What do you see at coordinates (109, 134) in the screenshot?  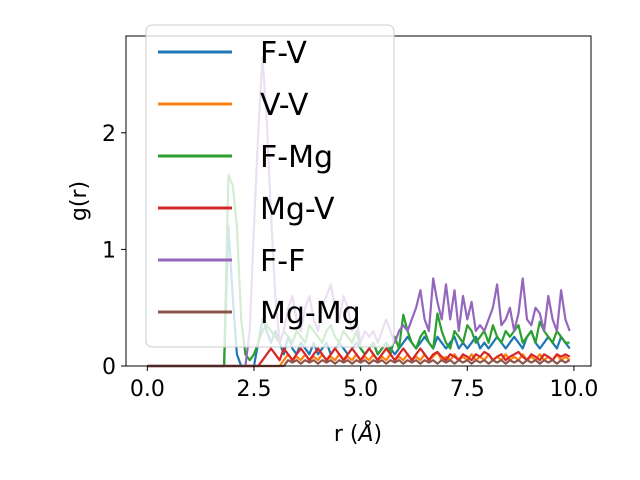 I see `y-tick-label: 2` at bounding box center [109, 134].